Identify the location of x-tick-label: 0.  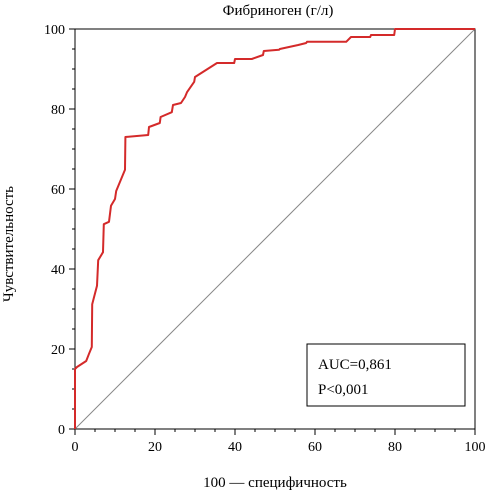
(75, 447).